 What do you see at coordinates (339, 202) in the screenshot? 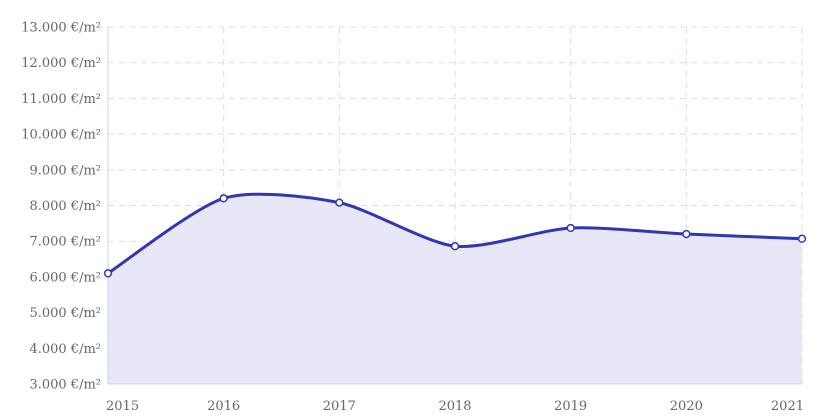
I see `series-0-point-2017` at bounding box center [339, 202].